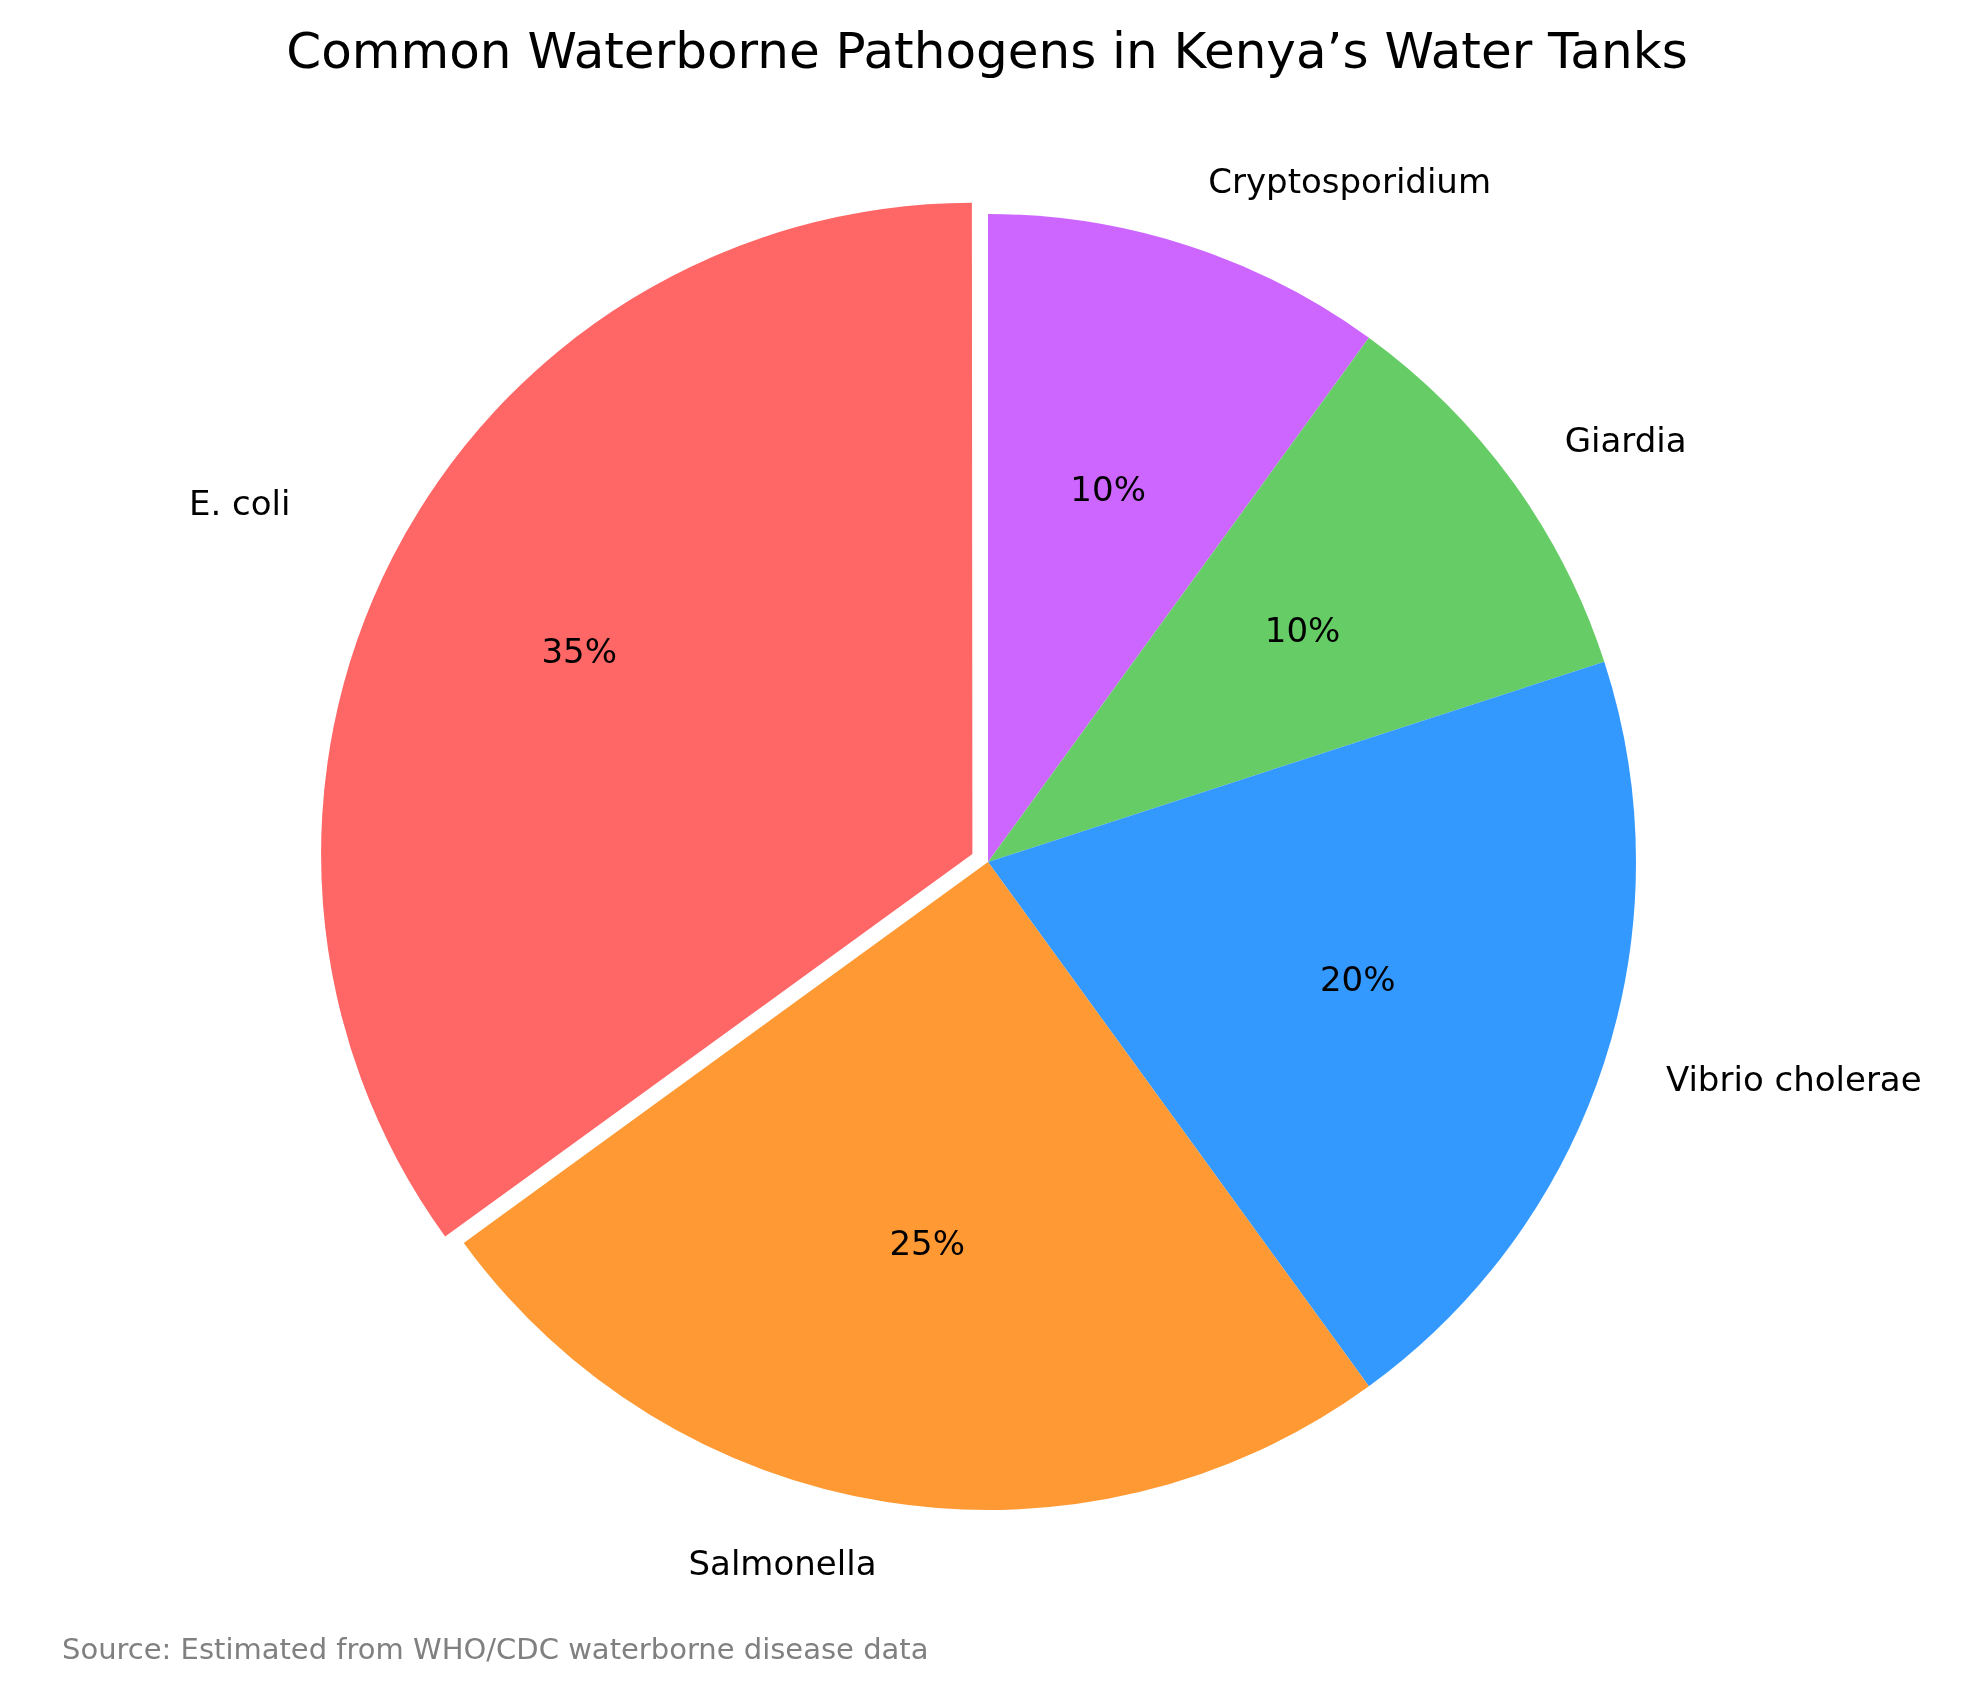 The width and height of the screenshot is (1974, 1703). I want to click on source-note: Source: Estimated from WHO/CDC waterborne disease data, so click(495, 1649).